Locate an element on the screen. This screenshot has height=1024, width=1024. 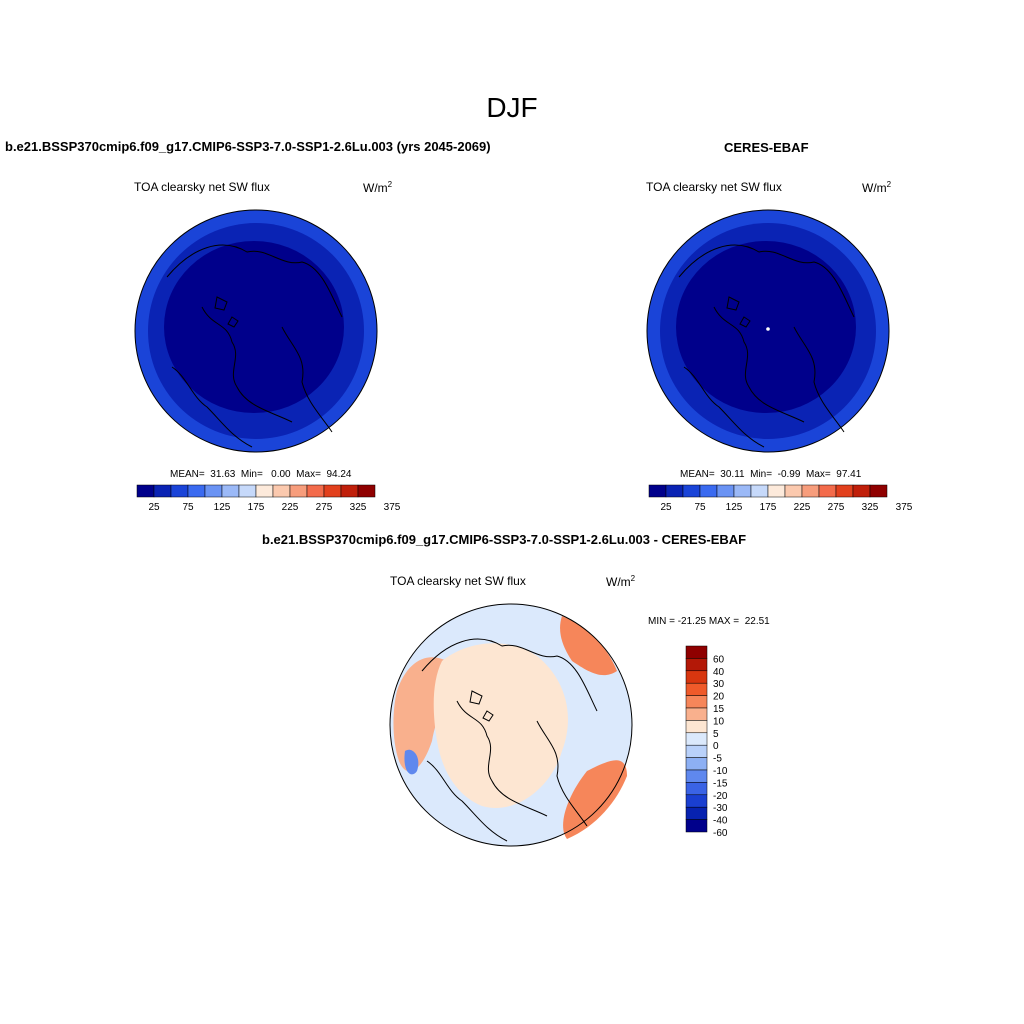
diff-colorbar-tick-label: -40 is located at coordinates (720, 821).